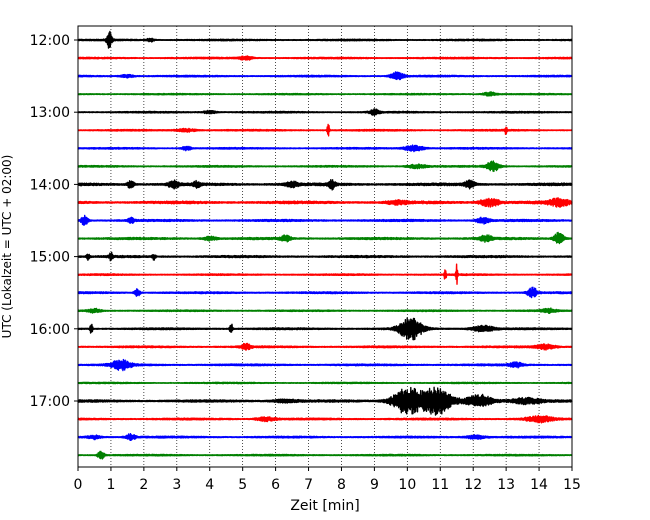 This screenshot has height=520, width=650. What do you see at coordinates (209, 485) in the screenshot?
I see `x-tick-label: 4` at bounding box center [209, 485].